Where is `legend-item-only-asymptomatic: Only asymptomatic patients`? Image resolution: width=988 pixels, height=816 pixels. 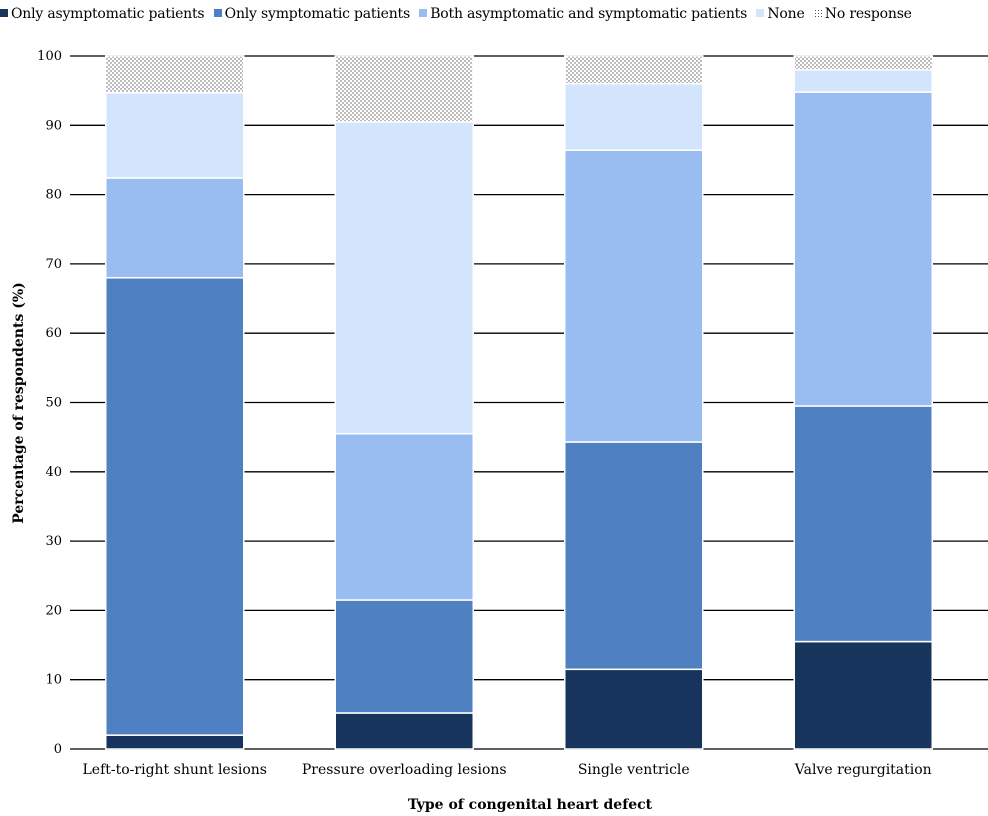
legend-item-only-asymptomatic: Only asymptomatic patients is located at coordinates (102, 14).